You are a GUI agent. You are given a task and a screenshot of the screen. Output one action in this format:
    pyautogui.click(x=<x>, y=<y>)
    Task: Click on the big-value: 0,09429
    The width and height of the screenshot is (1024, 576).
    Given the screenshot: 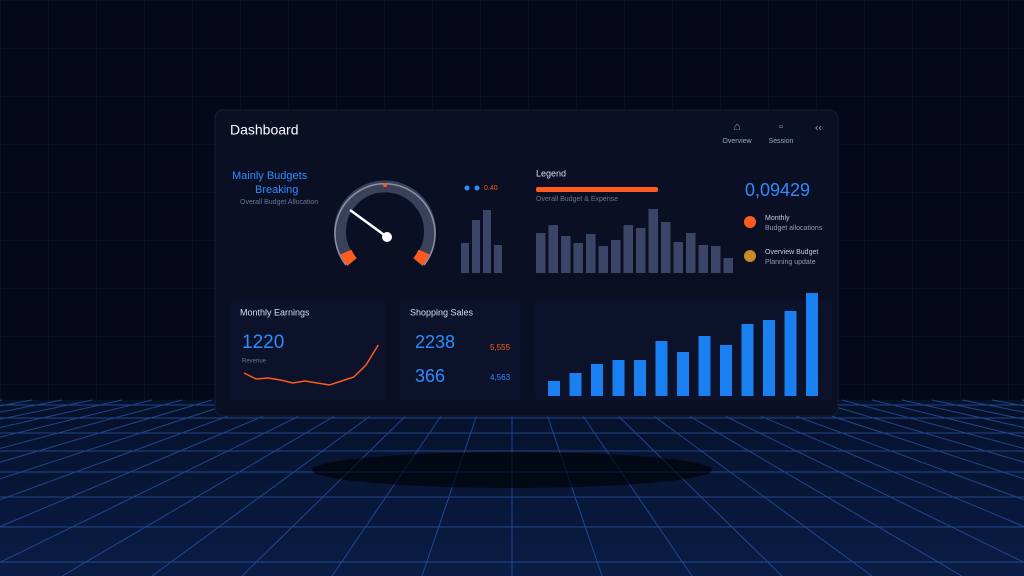 What is the action you would take?
    pyautogui.click(x=777, y=190)
    